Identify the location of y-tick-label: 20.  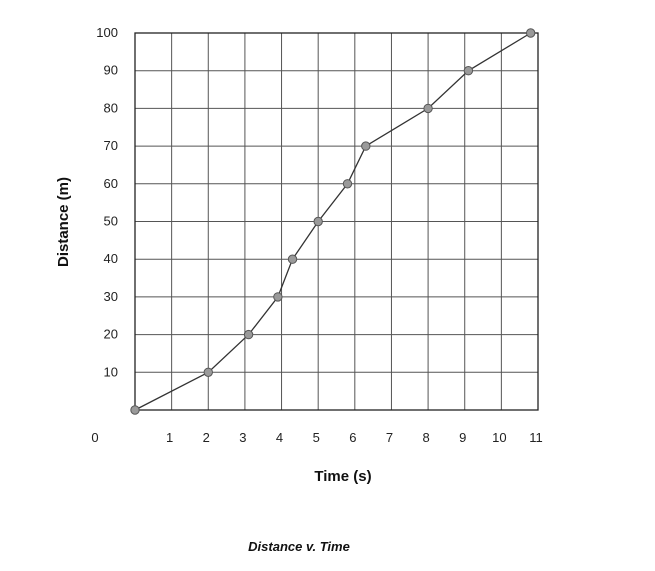
(111, 334).